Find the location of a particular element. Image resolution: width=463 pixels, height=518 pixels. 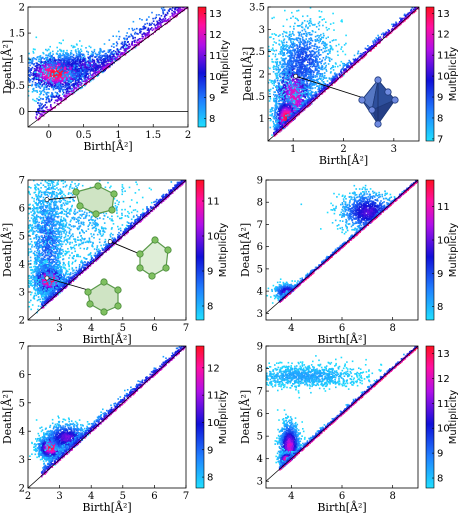

x-tick-label: 0.5 is located at coordinates (84, 135).